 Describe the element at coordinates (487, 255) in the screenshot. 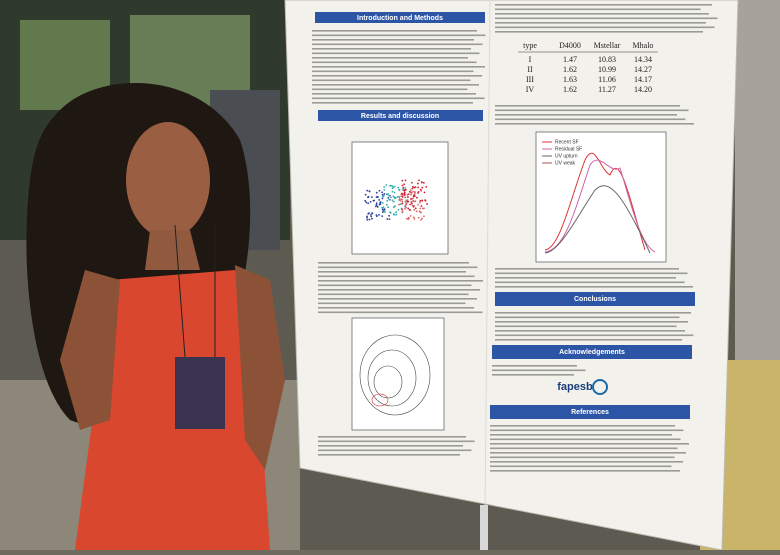

I see `column-divider` at that location.